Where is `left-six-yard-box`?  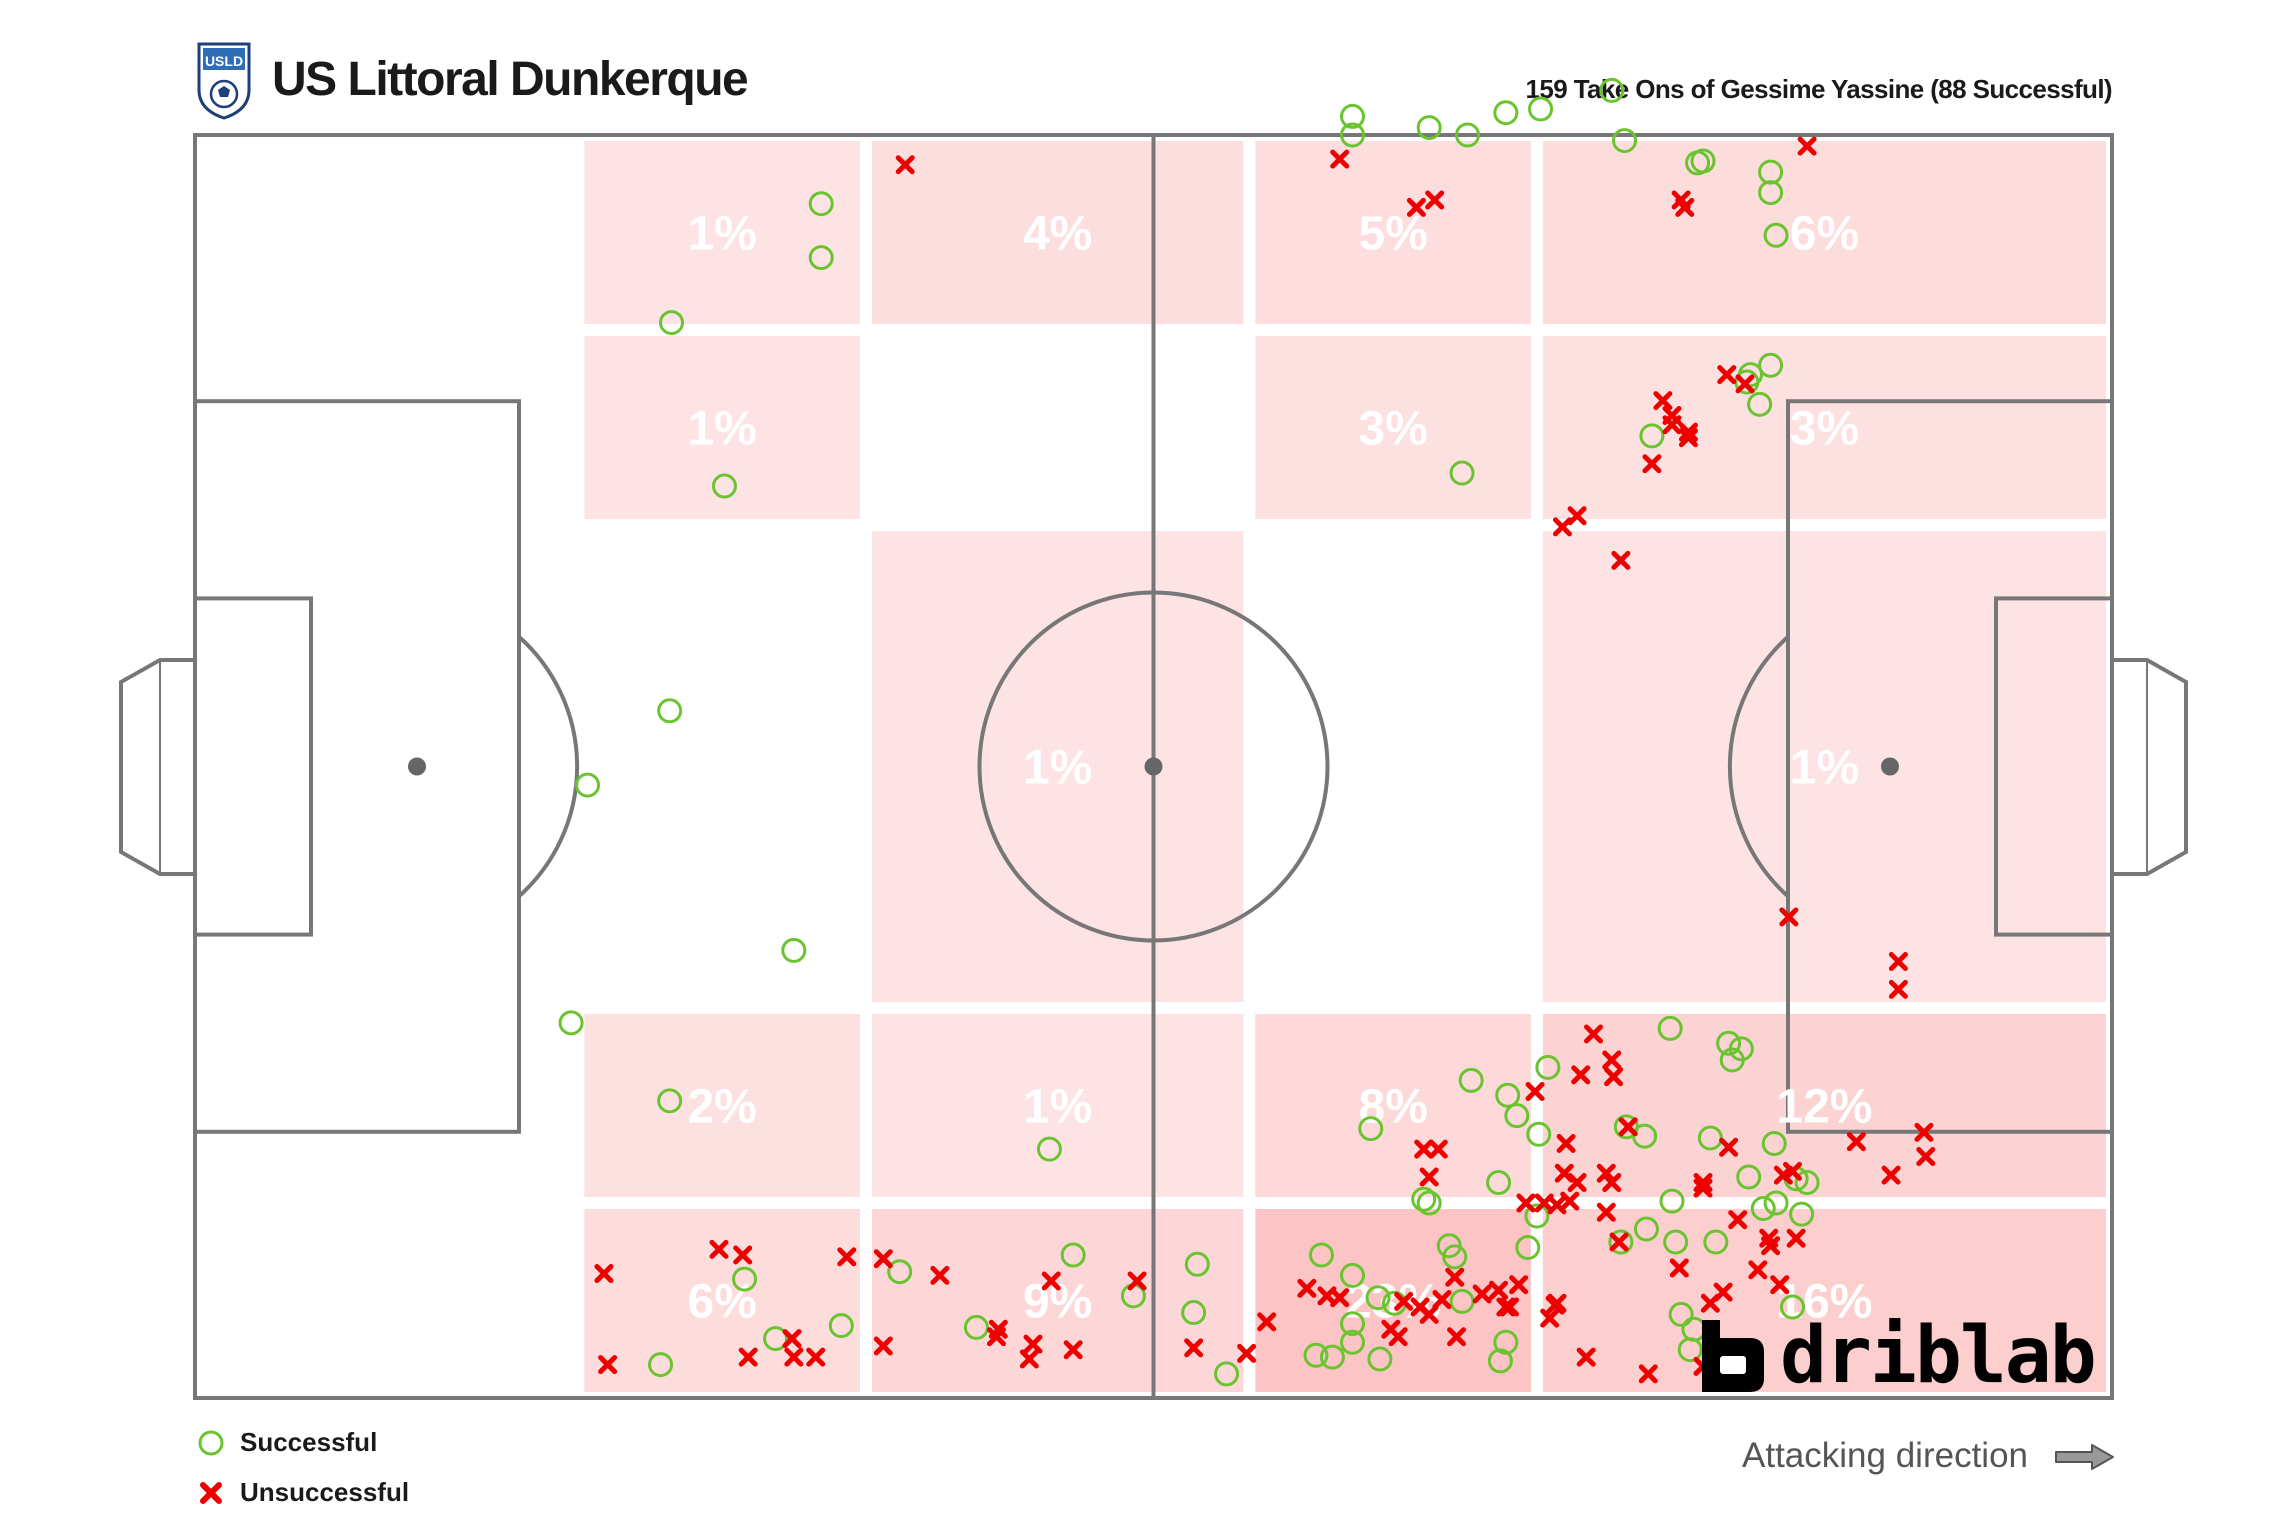
left-six-yard-box is located at coordinates (253, 766).